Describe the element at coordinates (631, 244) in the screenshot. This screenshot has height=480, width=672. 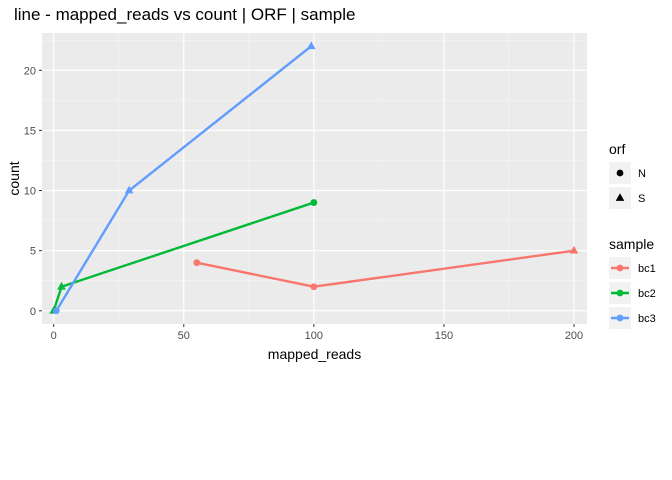
I see `legend-sample-title: sample` at that location.